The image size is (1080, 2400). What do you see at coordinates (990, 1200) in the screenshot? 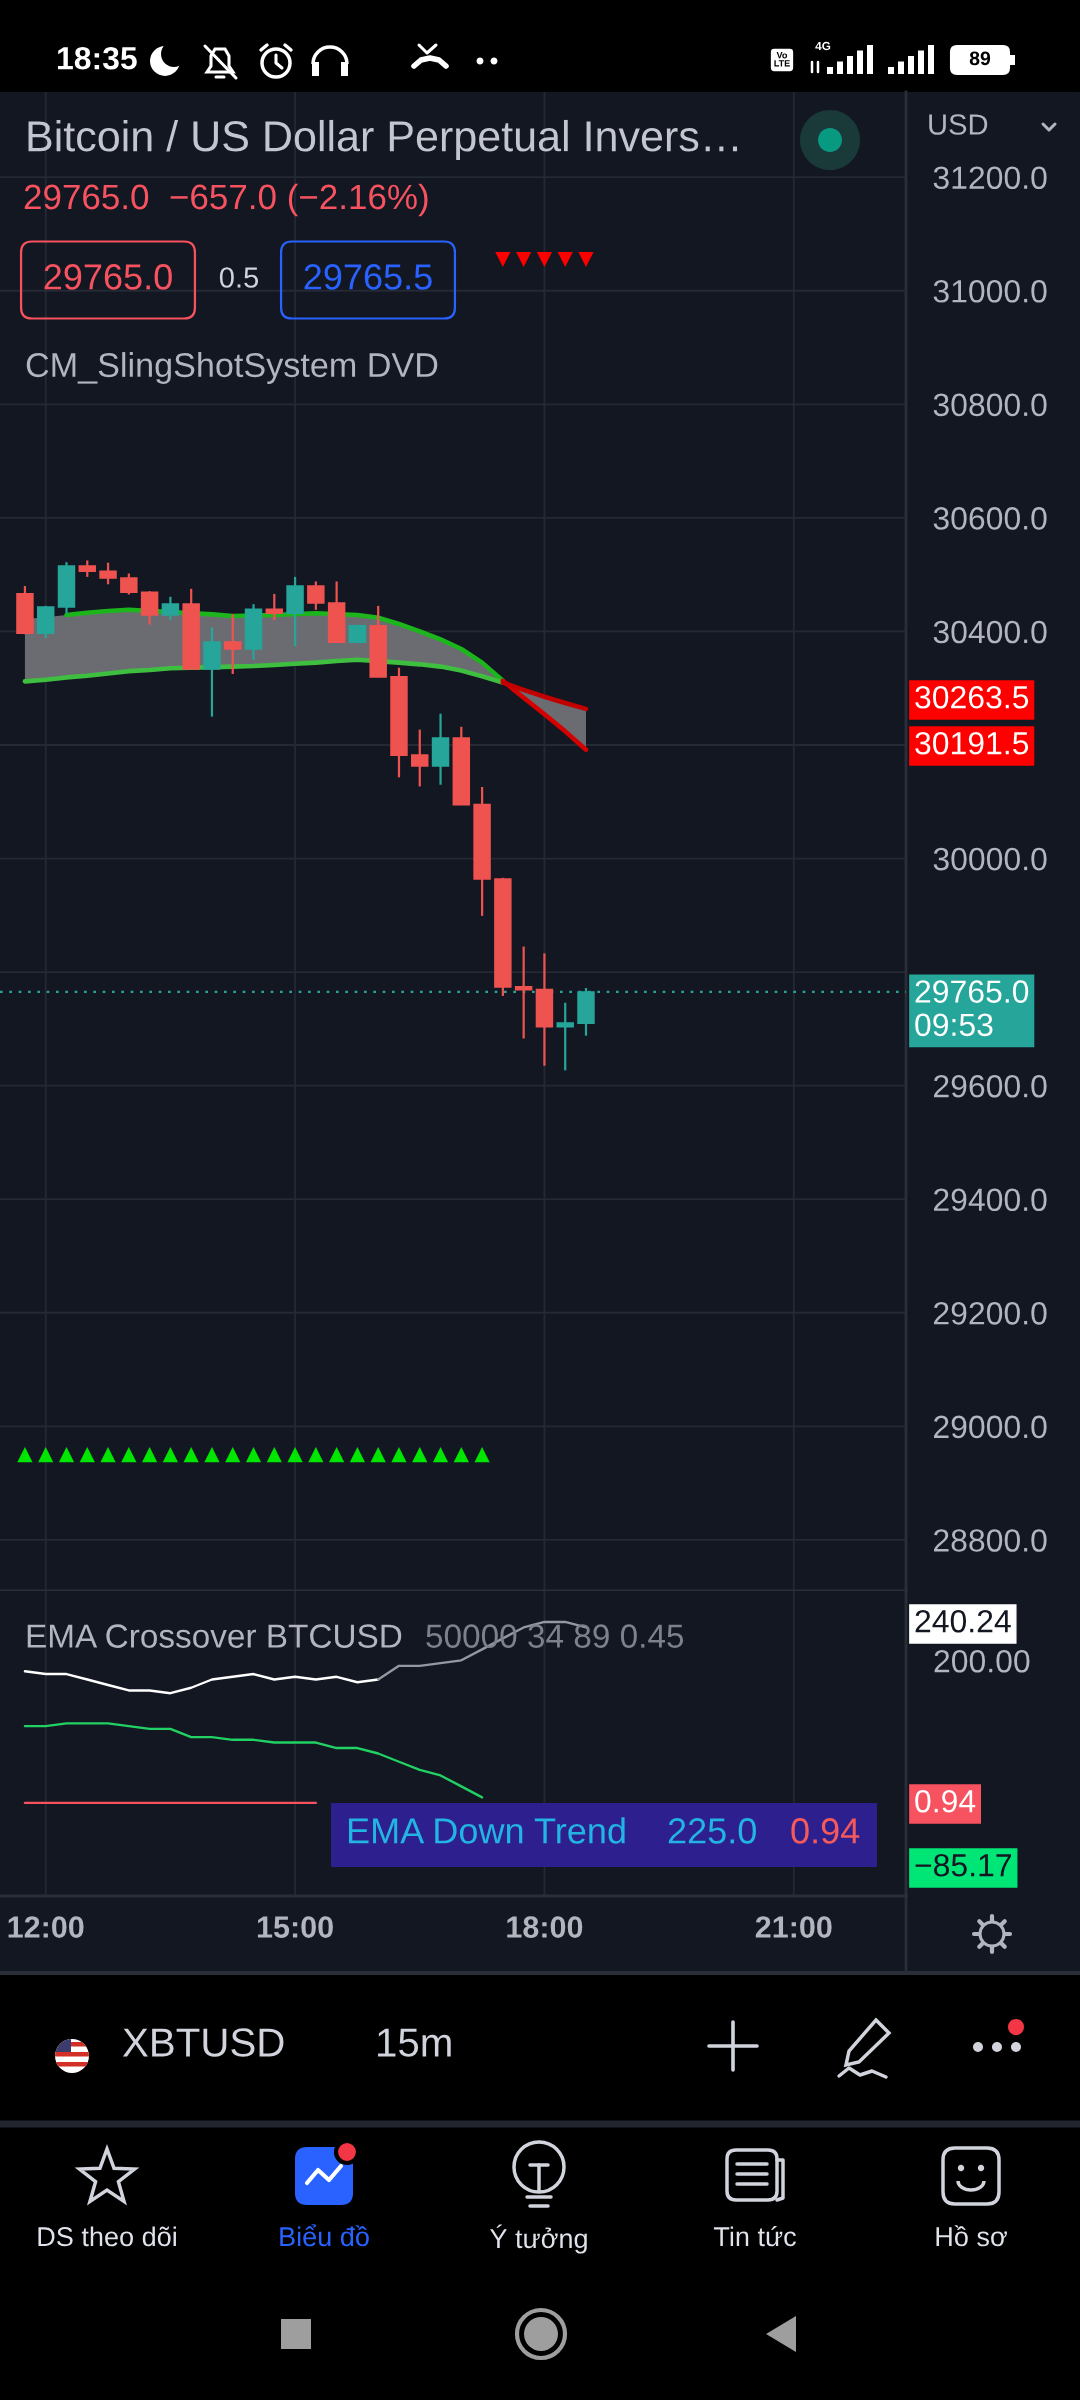
I see `y-tick-label: 29400.0` at bounding box center [990, 1200].